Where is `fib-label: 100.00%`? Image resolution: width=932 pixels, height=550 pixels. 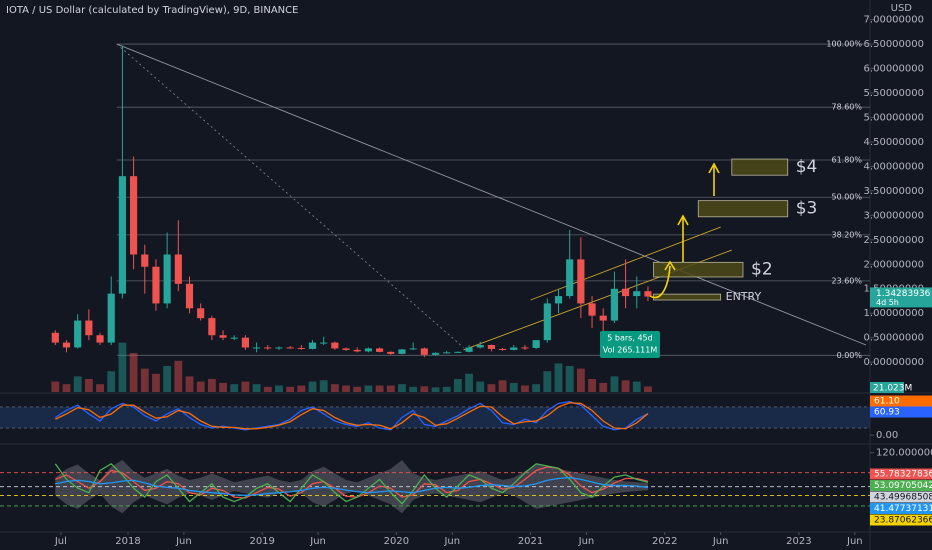 fib-label: 100.00% is located at coordinates (844, 44).